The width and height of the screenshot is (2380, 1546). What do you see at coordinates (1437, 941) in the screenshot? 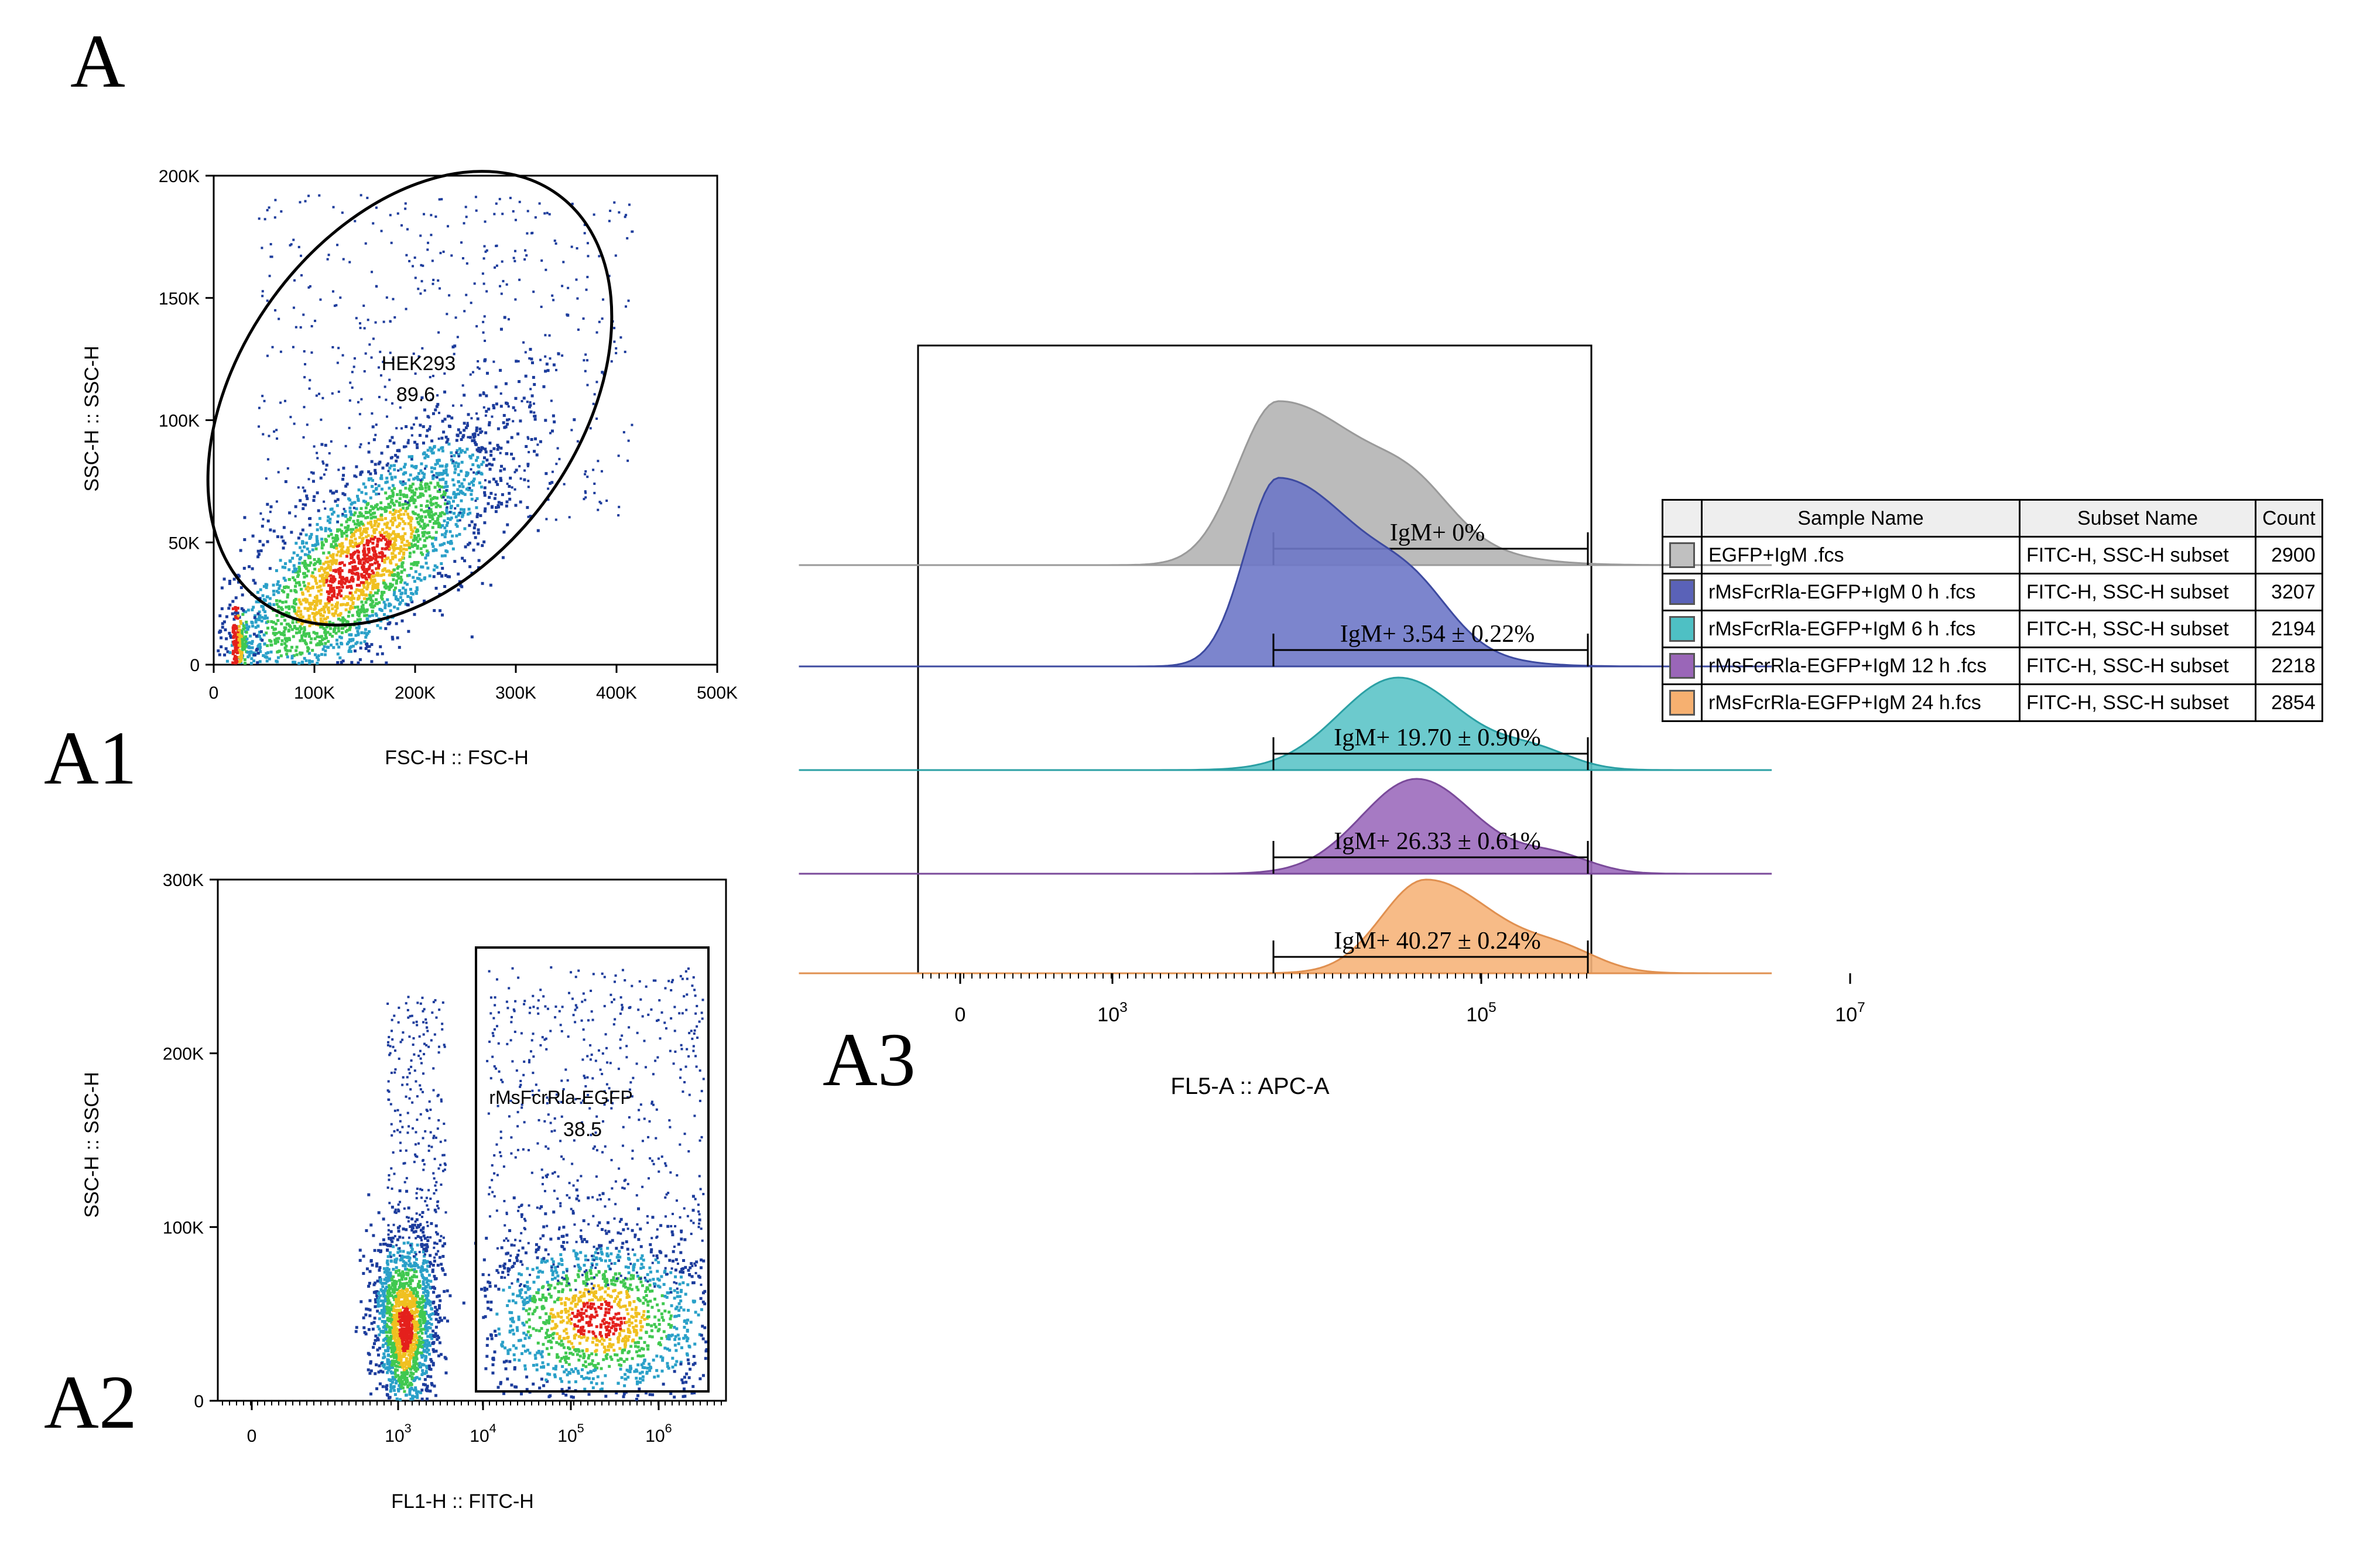
I see `a3-gate-annotation: IgM+ 40.27 ± 0.24%` at bounding box center [1437, 941].